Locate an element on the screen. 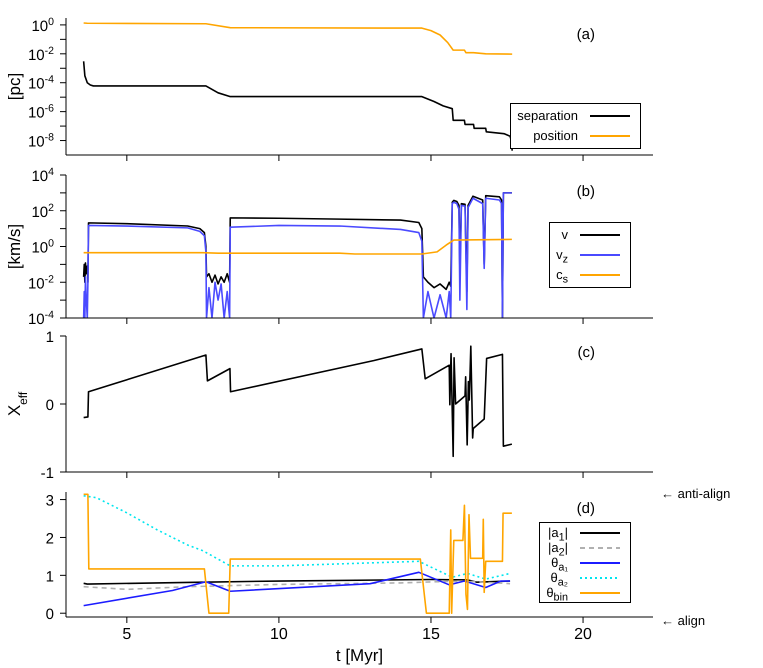  annotation: (b) is located at coordinates (585, 191).